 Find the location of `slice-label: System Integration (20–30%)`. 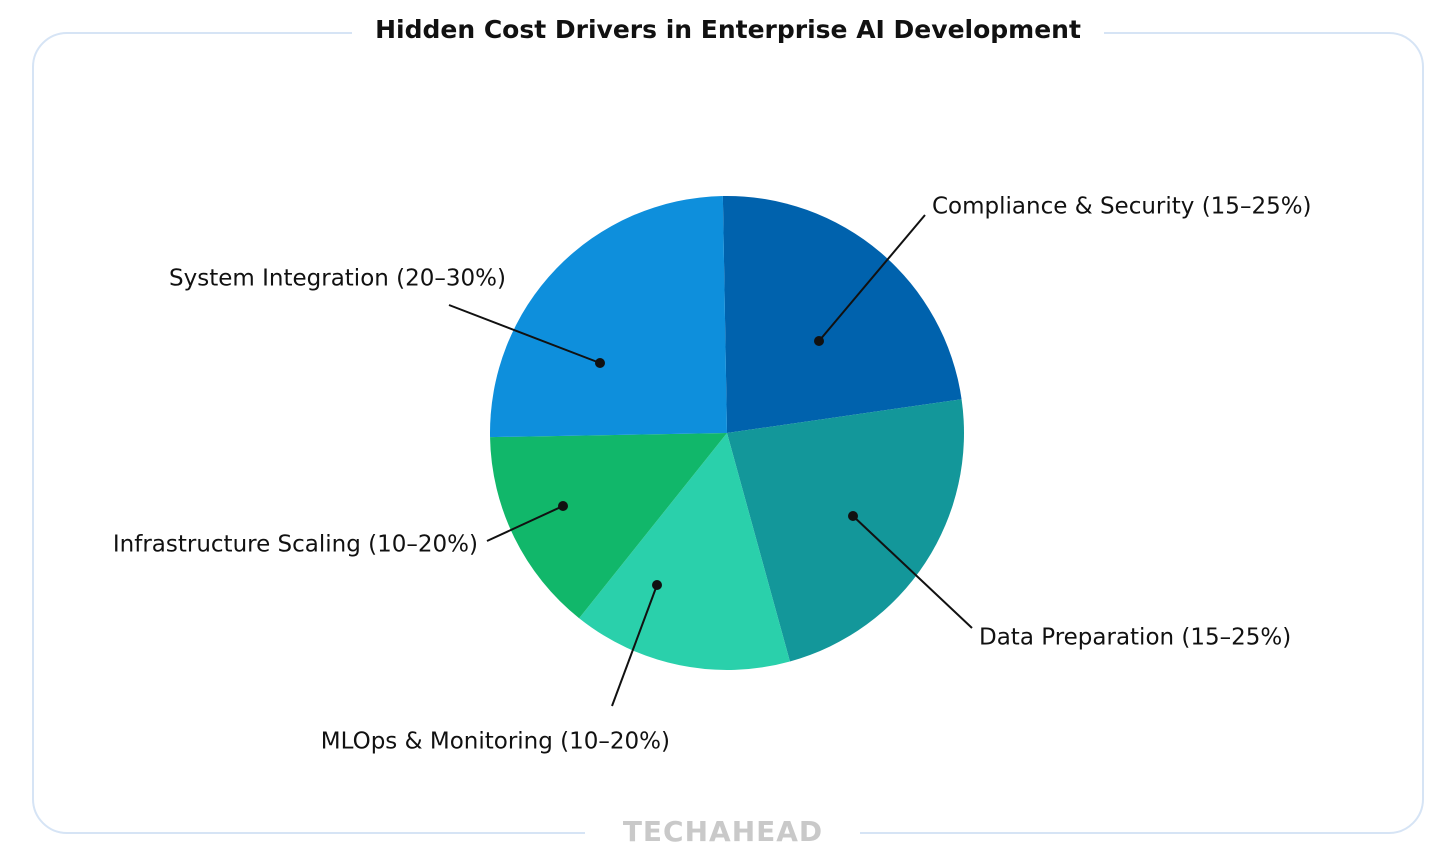

slice-label: System Integration (20–30%) is located at coordinates (337, 279).